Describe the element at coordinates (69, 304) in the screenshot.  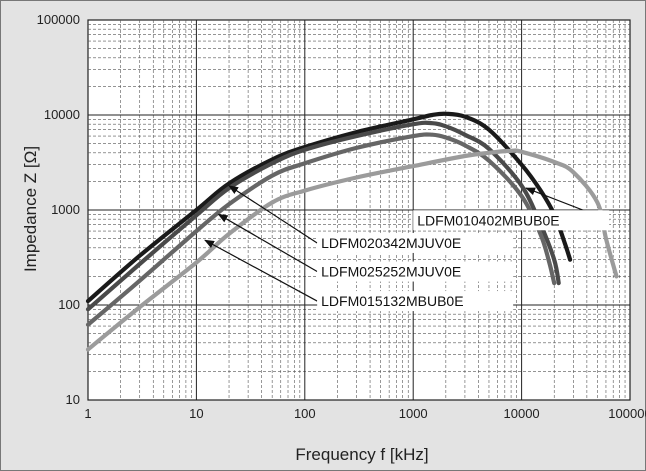
I see `y-tick-label: 100` at that location.